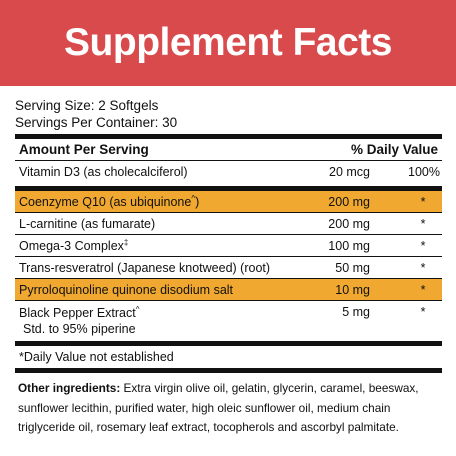  I want to click on nutrient-name: Pyrroloquinoline quinone disodium salt, so click(126, 289).